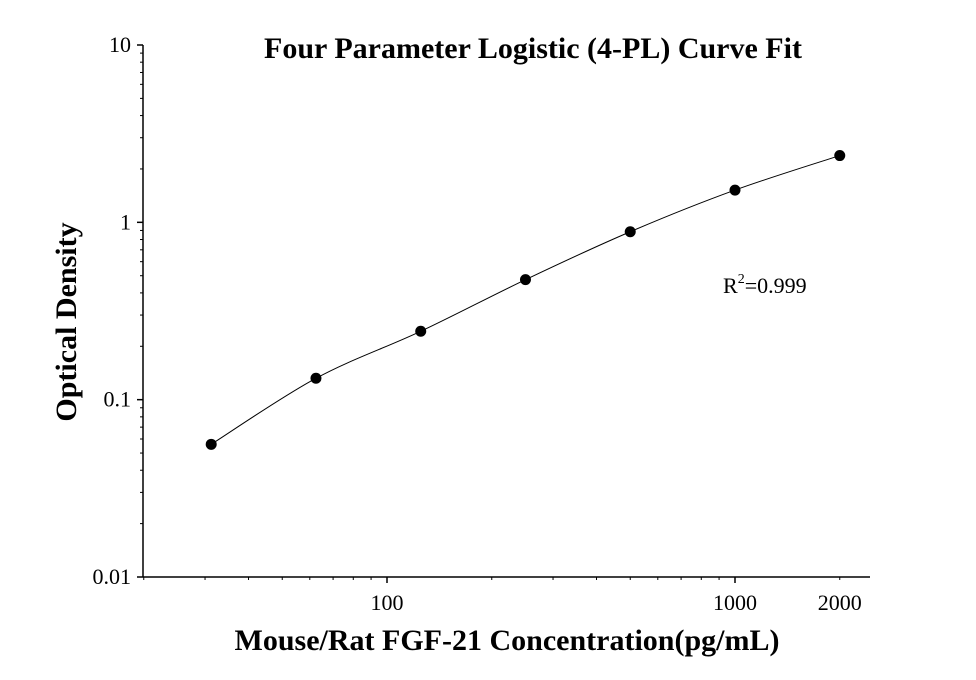 The width and height of the screenshot is (976, 680). I want to click on x-axis-label: Mouse/Rat FGF-21 Concentration(pg/mL), so click(507, 640).